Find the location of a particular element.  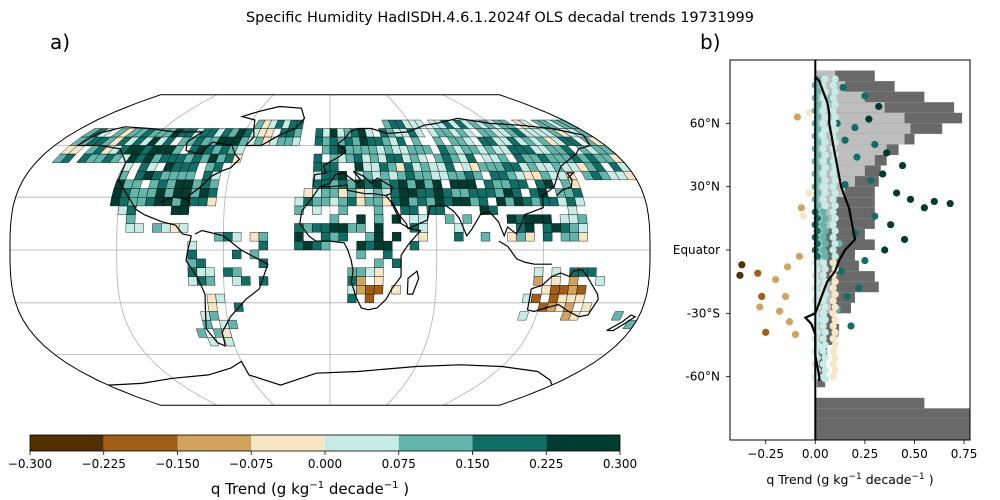

y-tick-label: -60°N is located at coordinates (702, 377).